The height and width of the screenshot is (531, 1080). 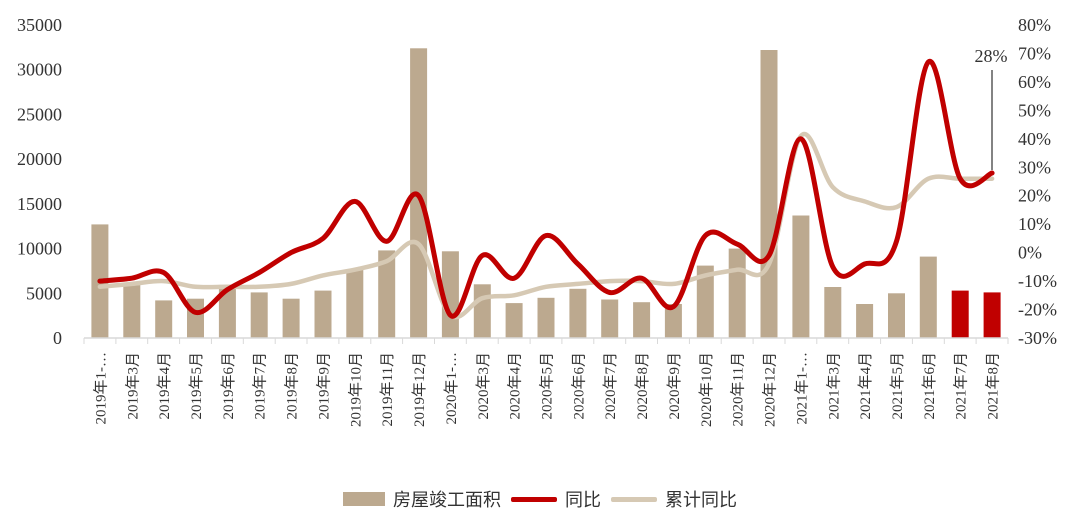 I want to click on legend-item-cumulative-yoy: 累计同比, so click(x=674, y=499).